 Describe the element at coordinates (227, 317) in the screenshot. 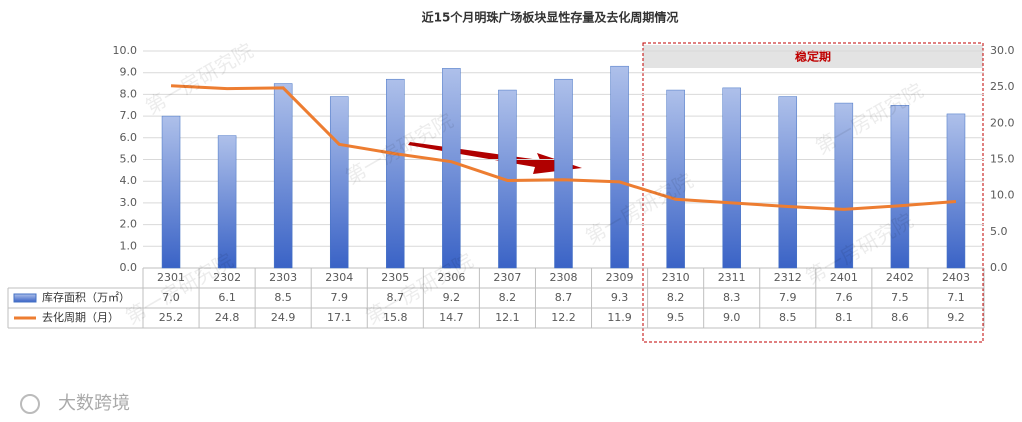

I see `table-value: 24.8` at that location.